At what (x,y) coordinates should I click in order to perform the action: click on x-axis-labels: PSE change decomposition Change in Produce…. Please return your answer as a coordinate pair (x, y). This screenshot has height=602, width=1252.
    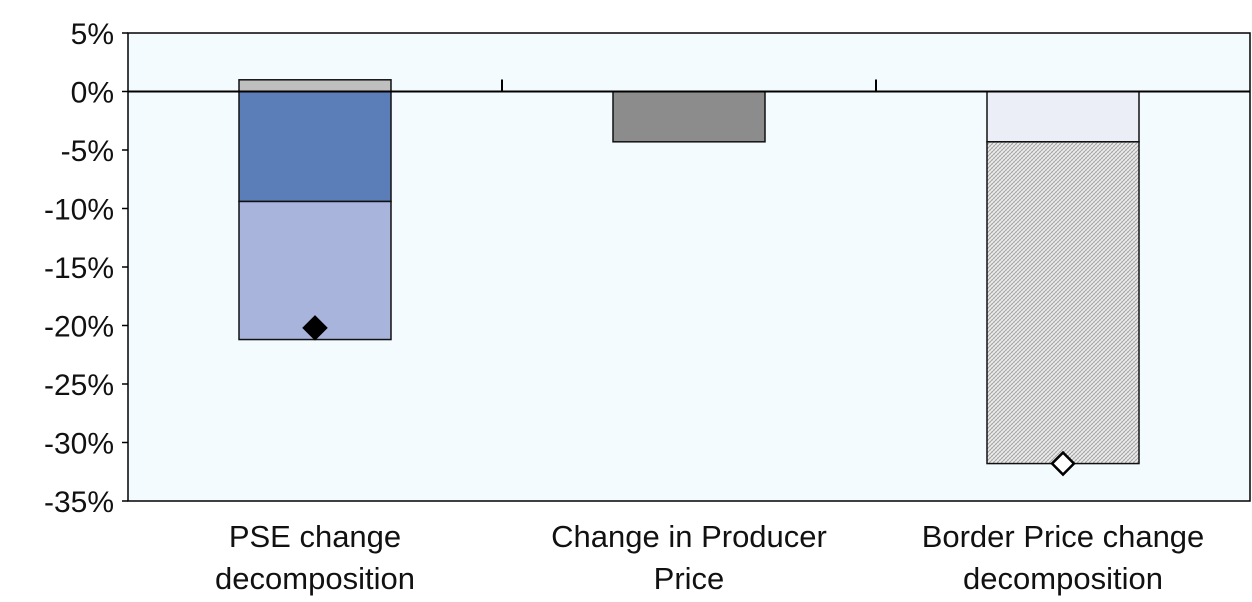
    Looking at the image, I should click on (709, 557).